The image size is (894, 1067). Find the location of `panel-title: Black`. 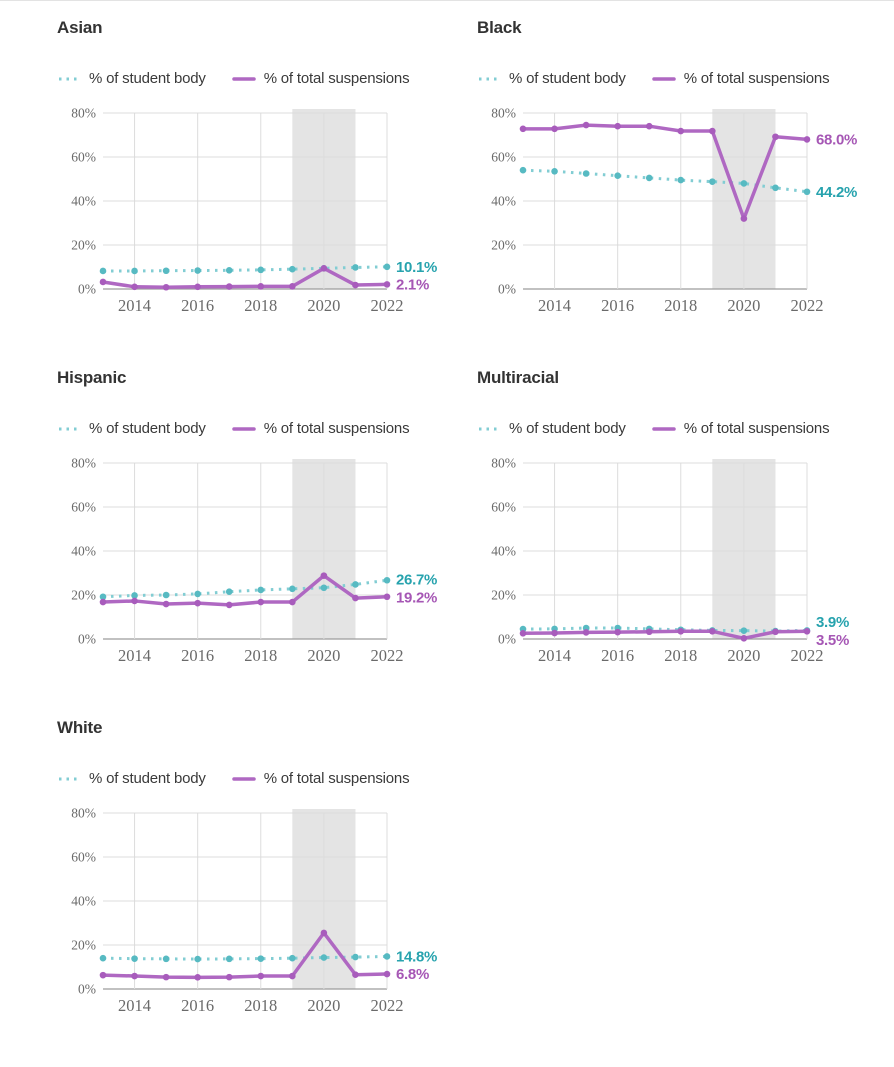

panel-title: Black is located at coordinates (499, 27).